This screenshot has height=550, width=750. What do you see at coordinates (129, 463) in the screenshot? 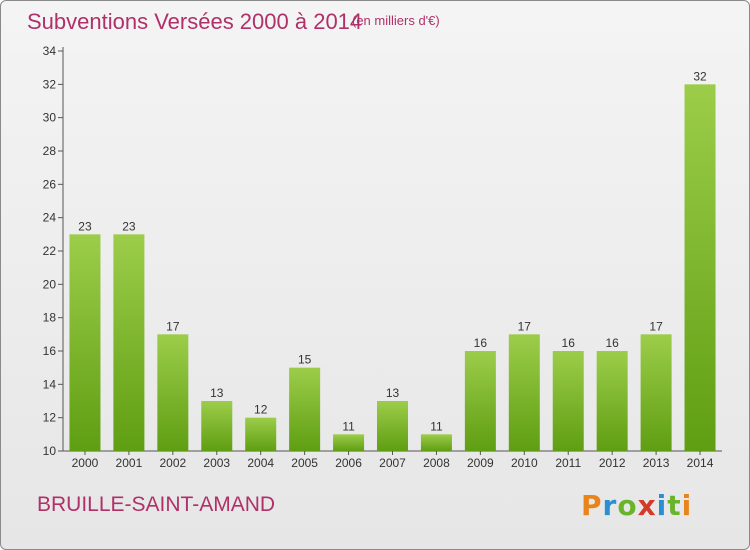
I see `x-tick-label: 2001` at bounding box center [129, 463].